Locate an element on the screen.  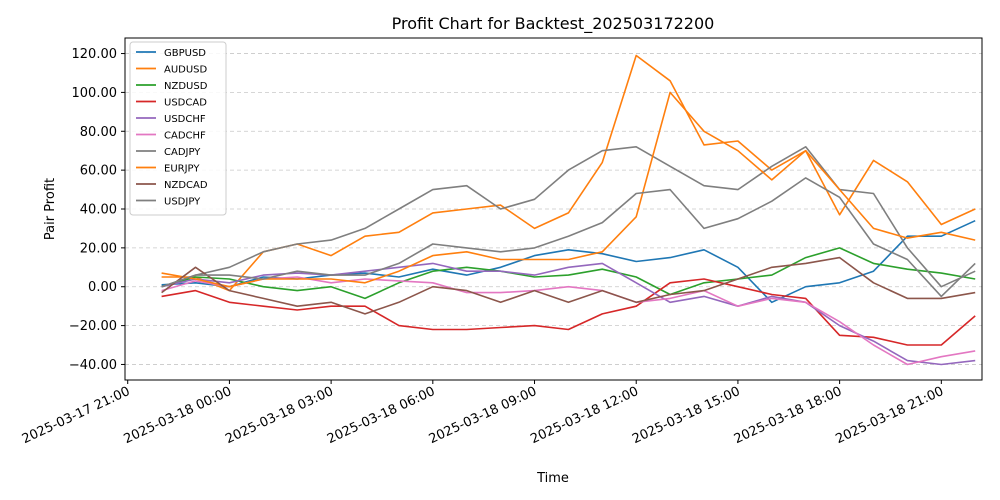
y-axis-label: Pair Profit is located at coordinates (50, 209).